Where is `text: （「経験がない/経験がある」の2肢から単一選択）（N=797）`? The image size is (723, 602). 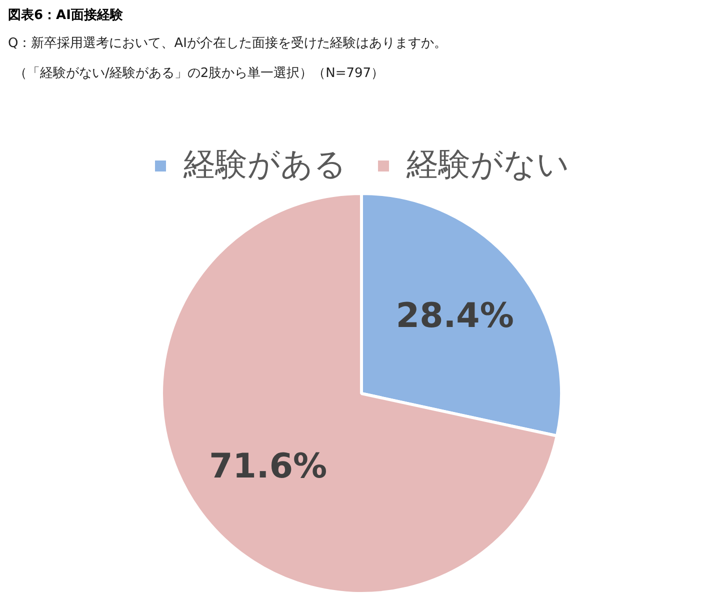
text: （「経験がない/経験がある」の2肢から単一選択）（N=797） is located at coordinates (199, 73).